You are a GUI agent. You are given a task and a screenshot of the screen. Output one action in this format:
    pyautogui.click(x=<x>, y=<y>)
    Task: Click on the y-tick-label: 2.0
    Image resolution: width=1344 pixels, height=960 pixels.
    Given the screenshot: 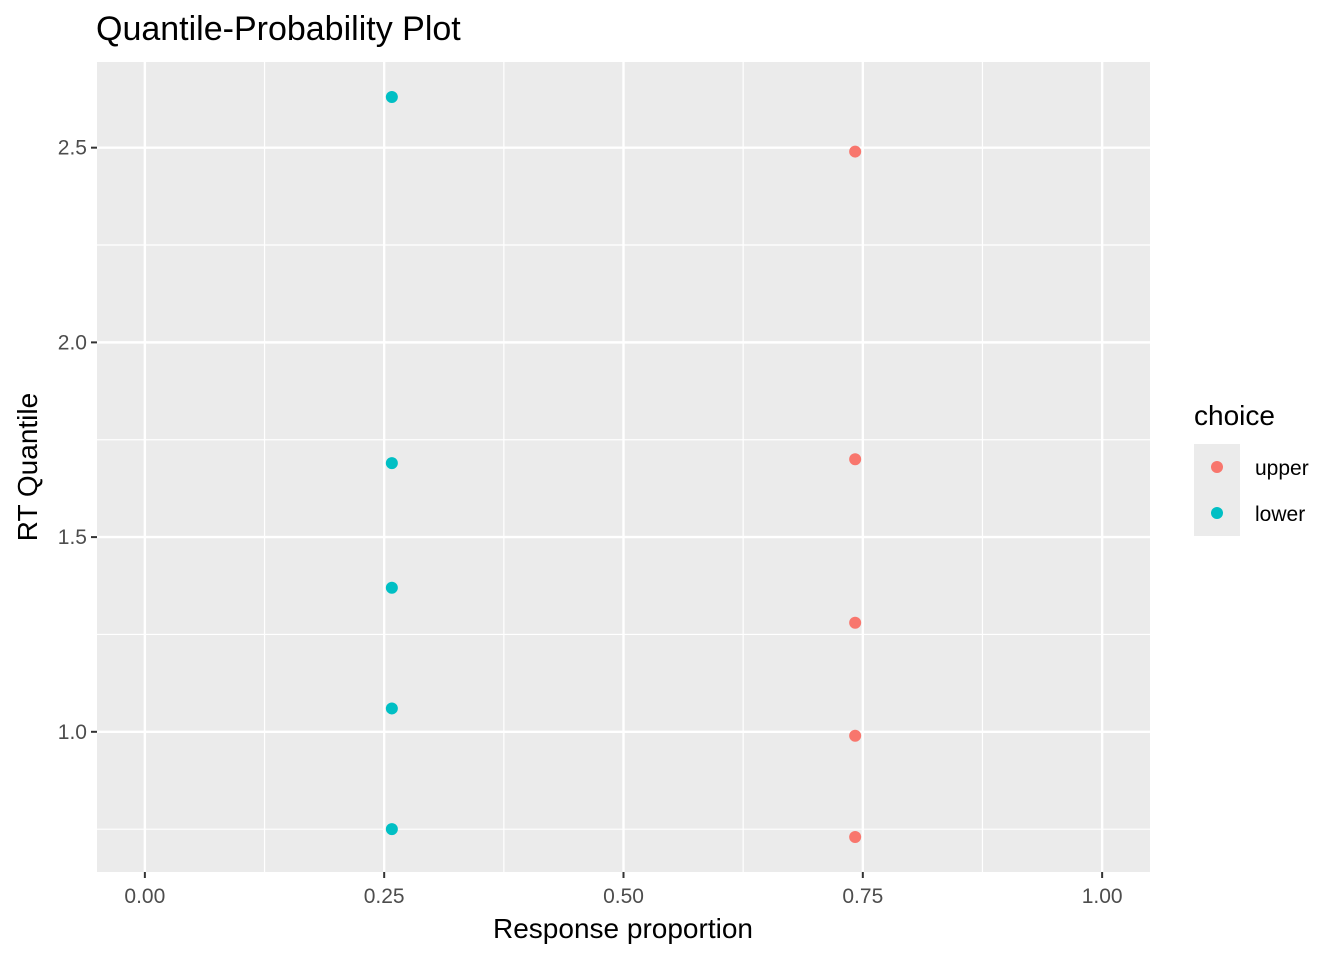 What is the action you would take?
    pyautogui.click(x=72, y=342)
    